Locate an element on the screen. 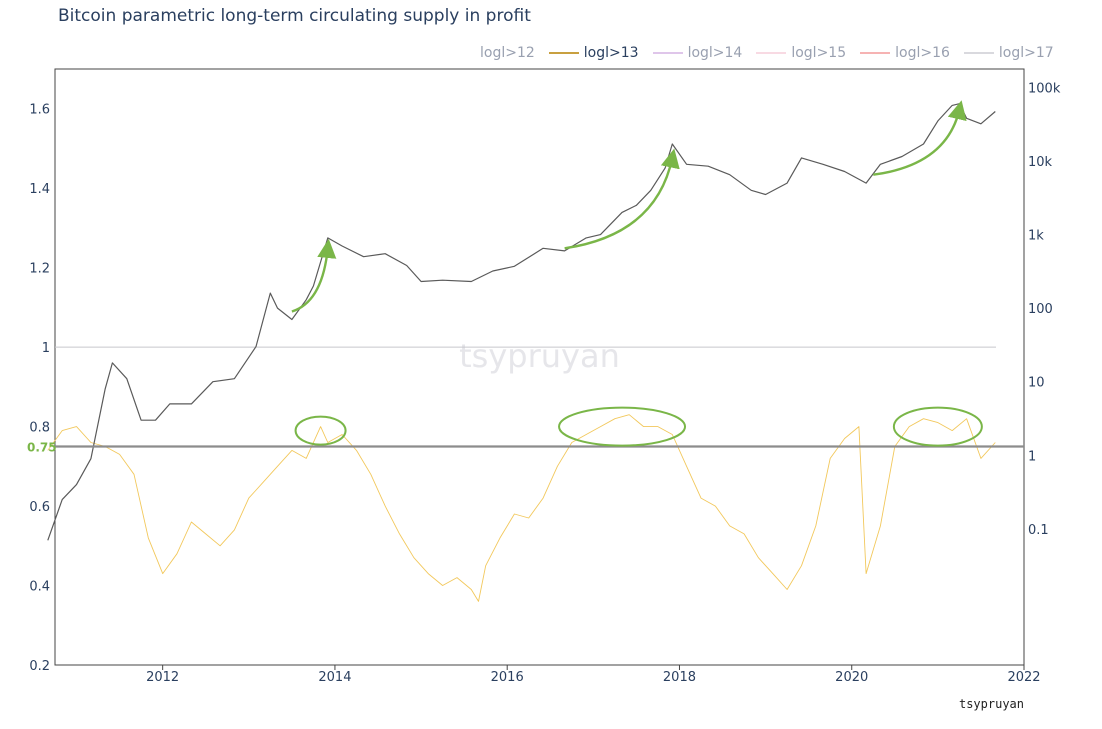  legend-label: logl>13 is located at coordinates (611, 53).